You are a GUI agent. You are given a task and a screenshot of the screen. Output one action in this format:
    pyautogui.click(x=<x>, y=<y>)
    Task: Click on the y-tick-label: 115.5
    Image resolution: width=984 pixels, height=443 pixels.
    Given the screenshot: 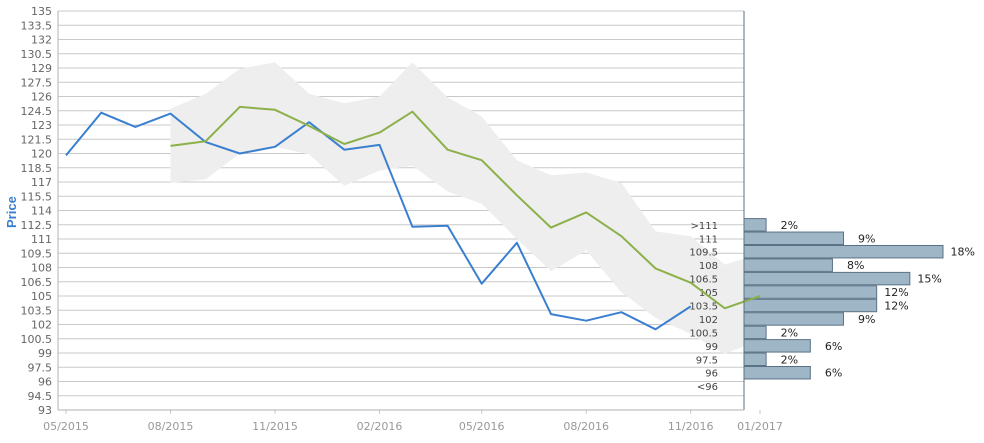 What is the action you would take?
    pyautogui.click(x=37, y=196)
    